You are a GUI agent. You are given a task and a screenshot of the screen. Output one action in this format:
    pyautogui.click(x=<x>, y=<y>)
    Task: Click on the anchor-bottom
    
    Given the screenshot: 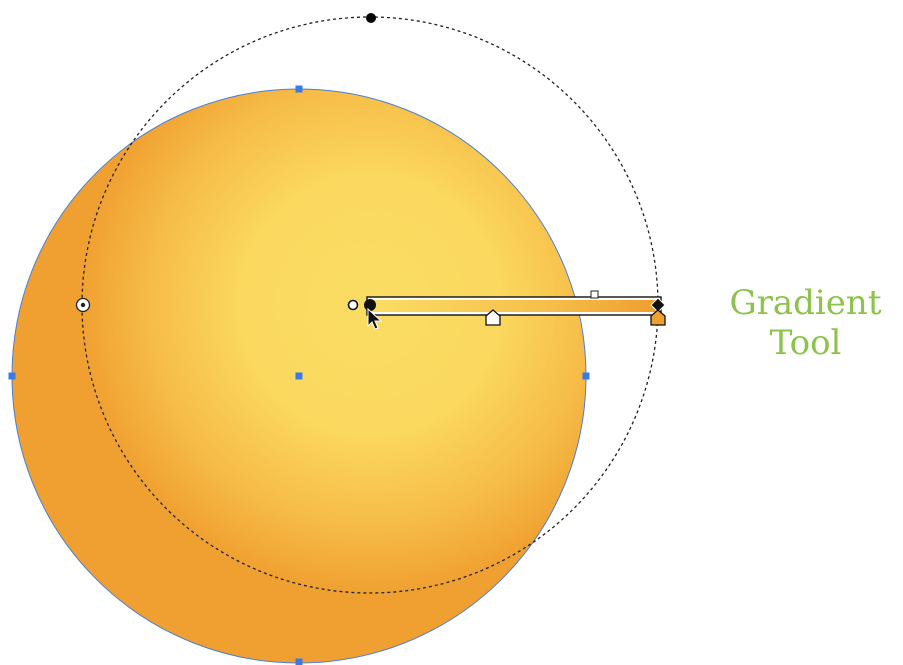 What is the action you would take?
    pyautogui.click(x=299, y=661)
    